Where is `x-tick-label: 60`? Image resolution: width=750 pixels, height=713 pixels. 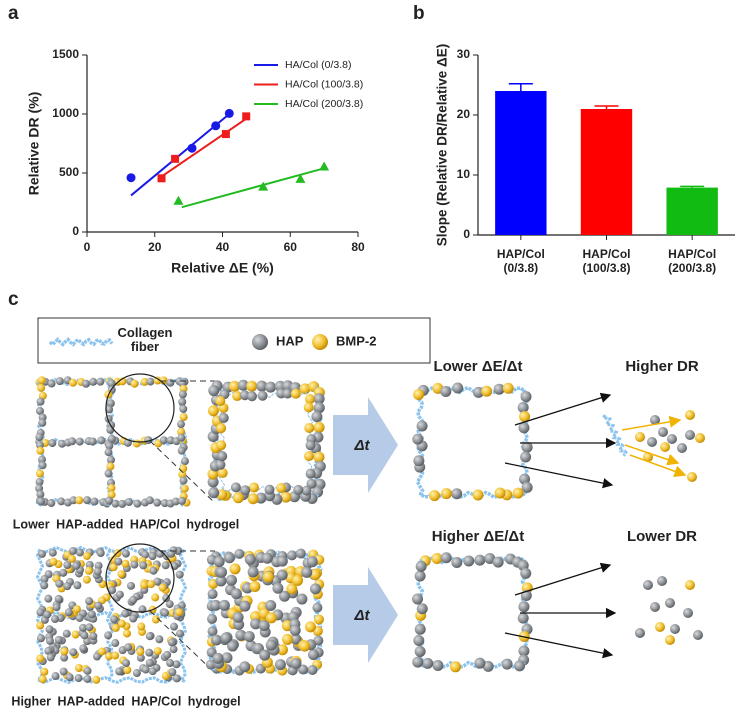 x-tick-label: 60 is located at coordinates (291, 247).